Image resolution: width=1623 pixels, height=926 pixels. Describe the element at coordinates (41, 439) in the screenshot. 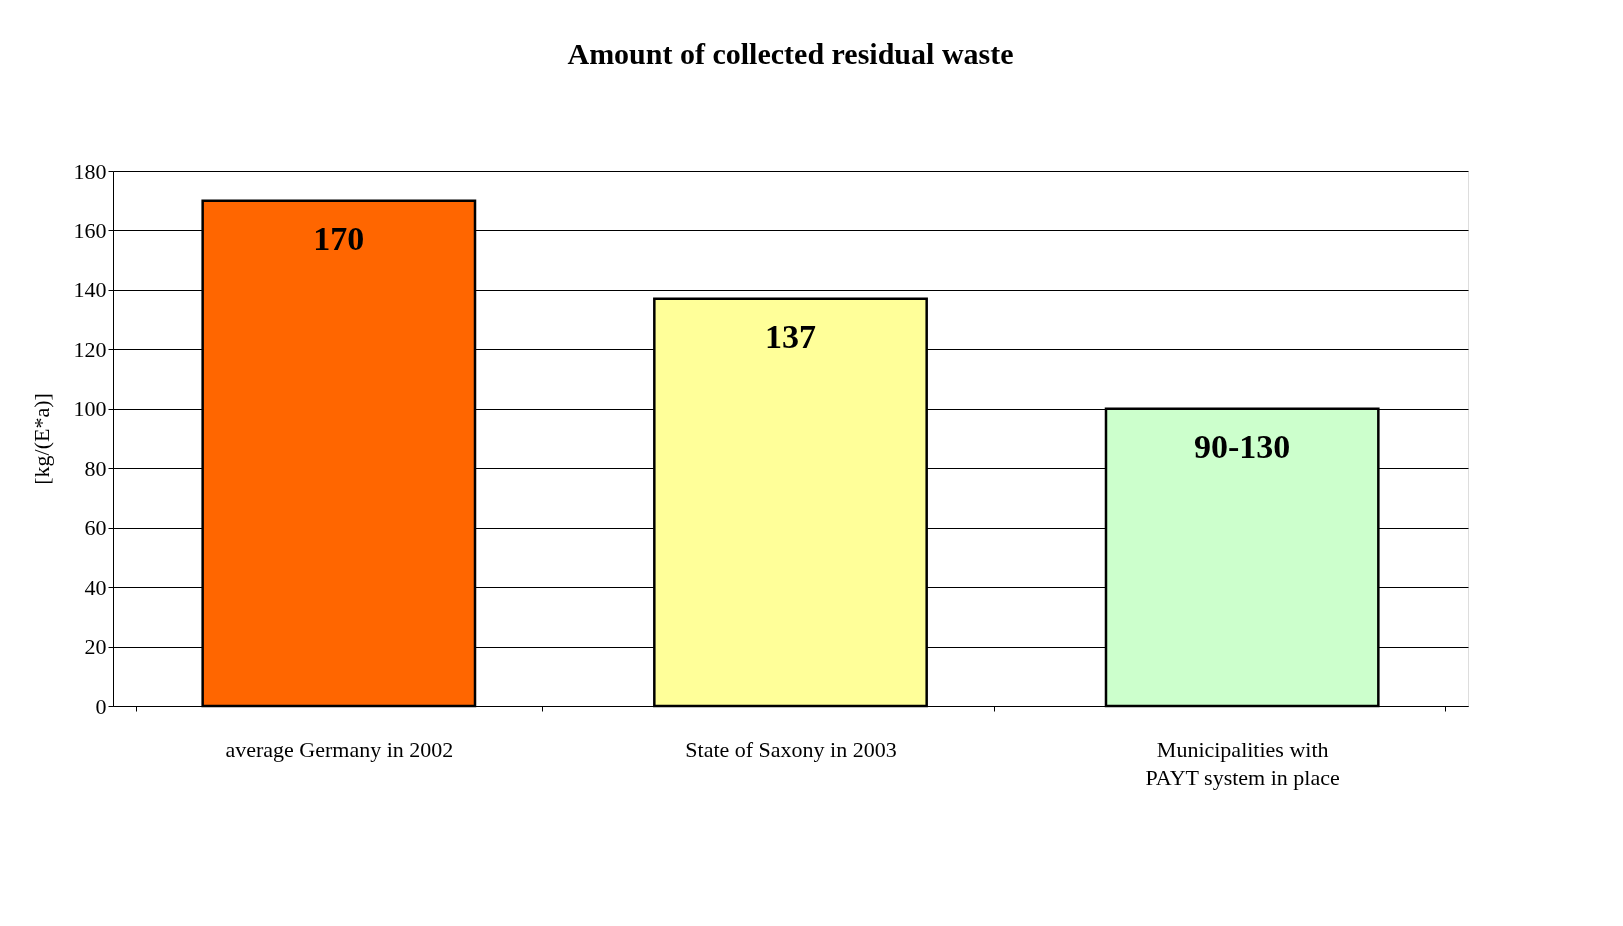

I see `y-axis-title: [kg/(E*a)]` at that location.